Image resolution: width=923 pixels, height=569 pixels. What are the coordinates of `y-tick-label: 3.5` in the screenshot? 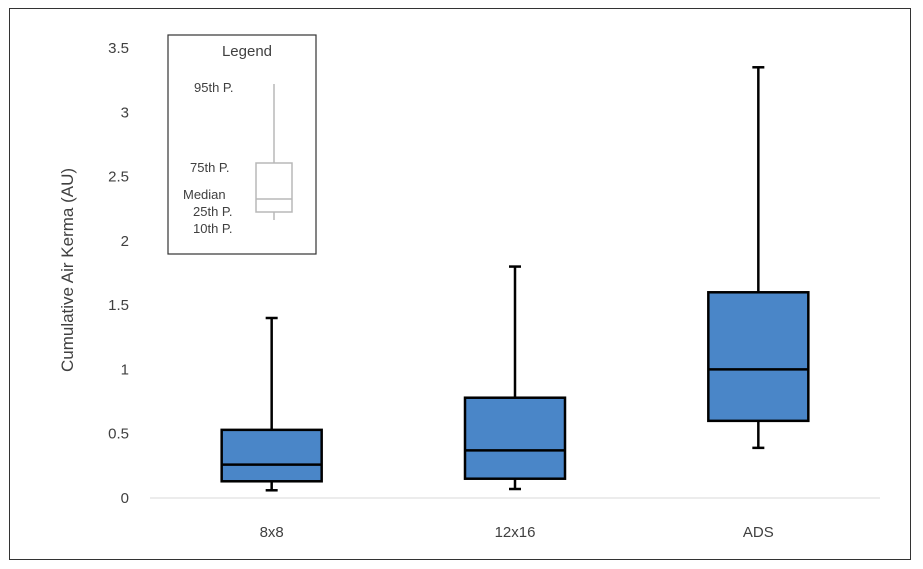 It's located at (118, 48).